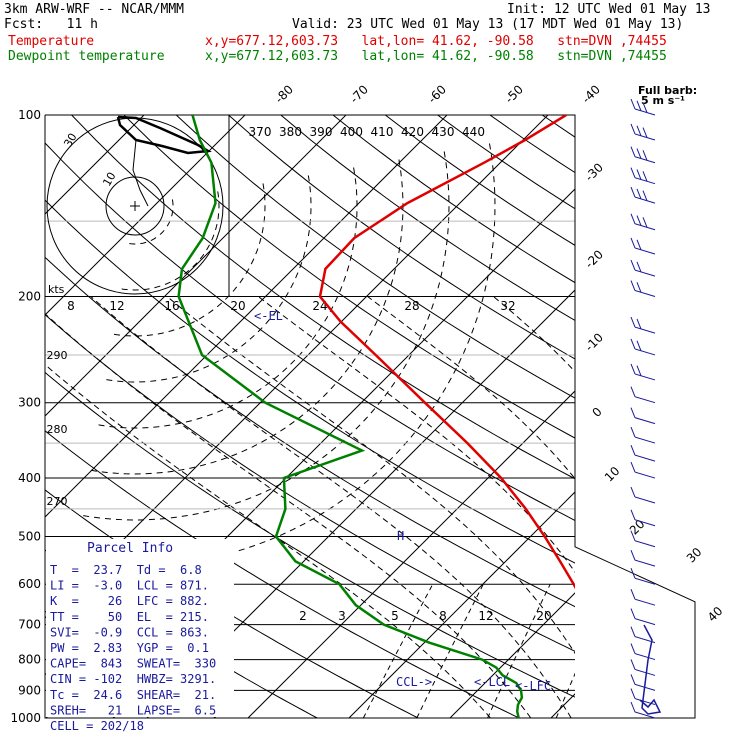 This screenshot has height=740, width=740. Describe the element at coordinates (140, 628) in the screenshot. I see `parcel-info-panel` at that location.